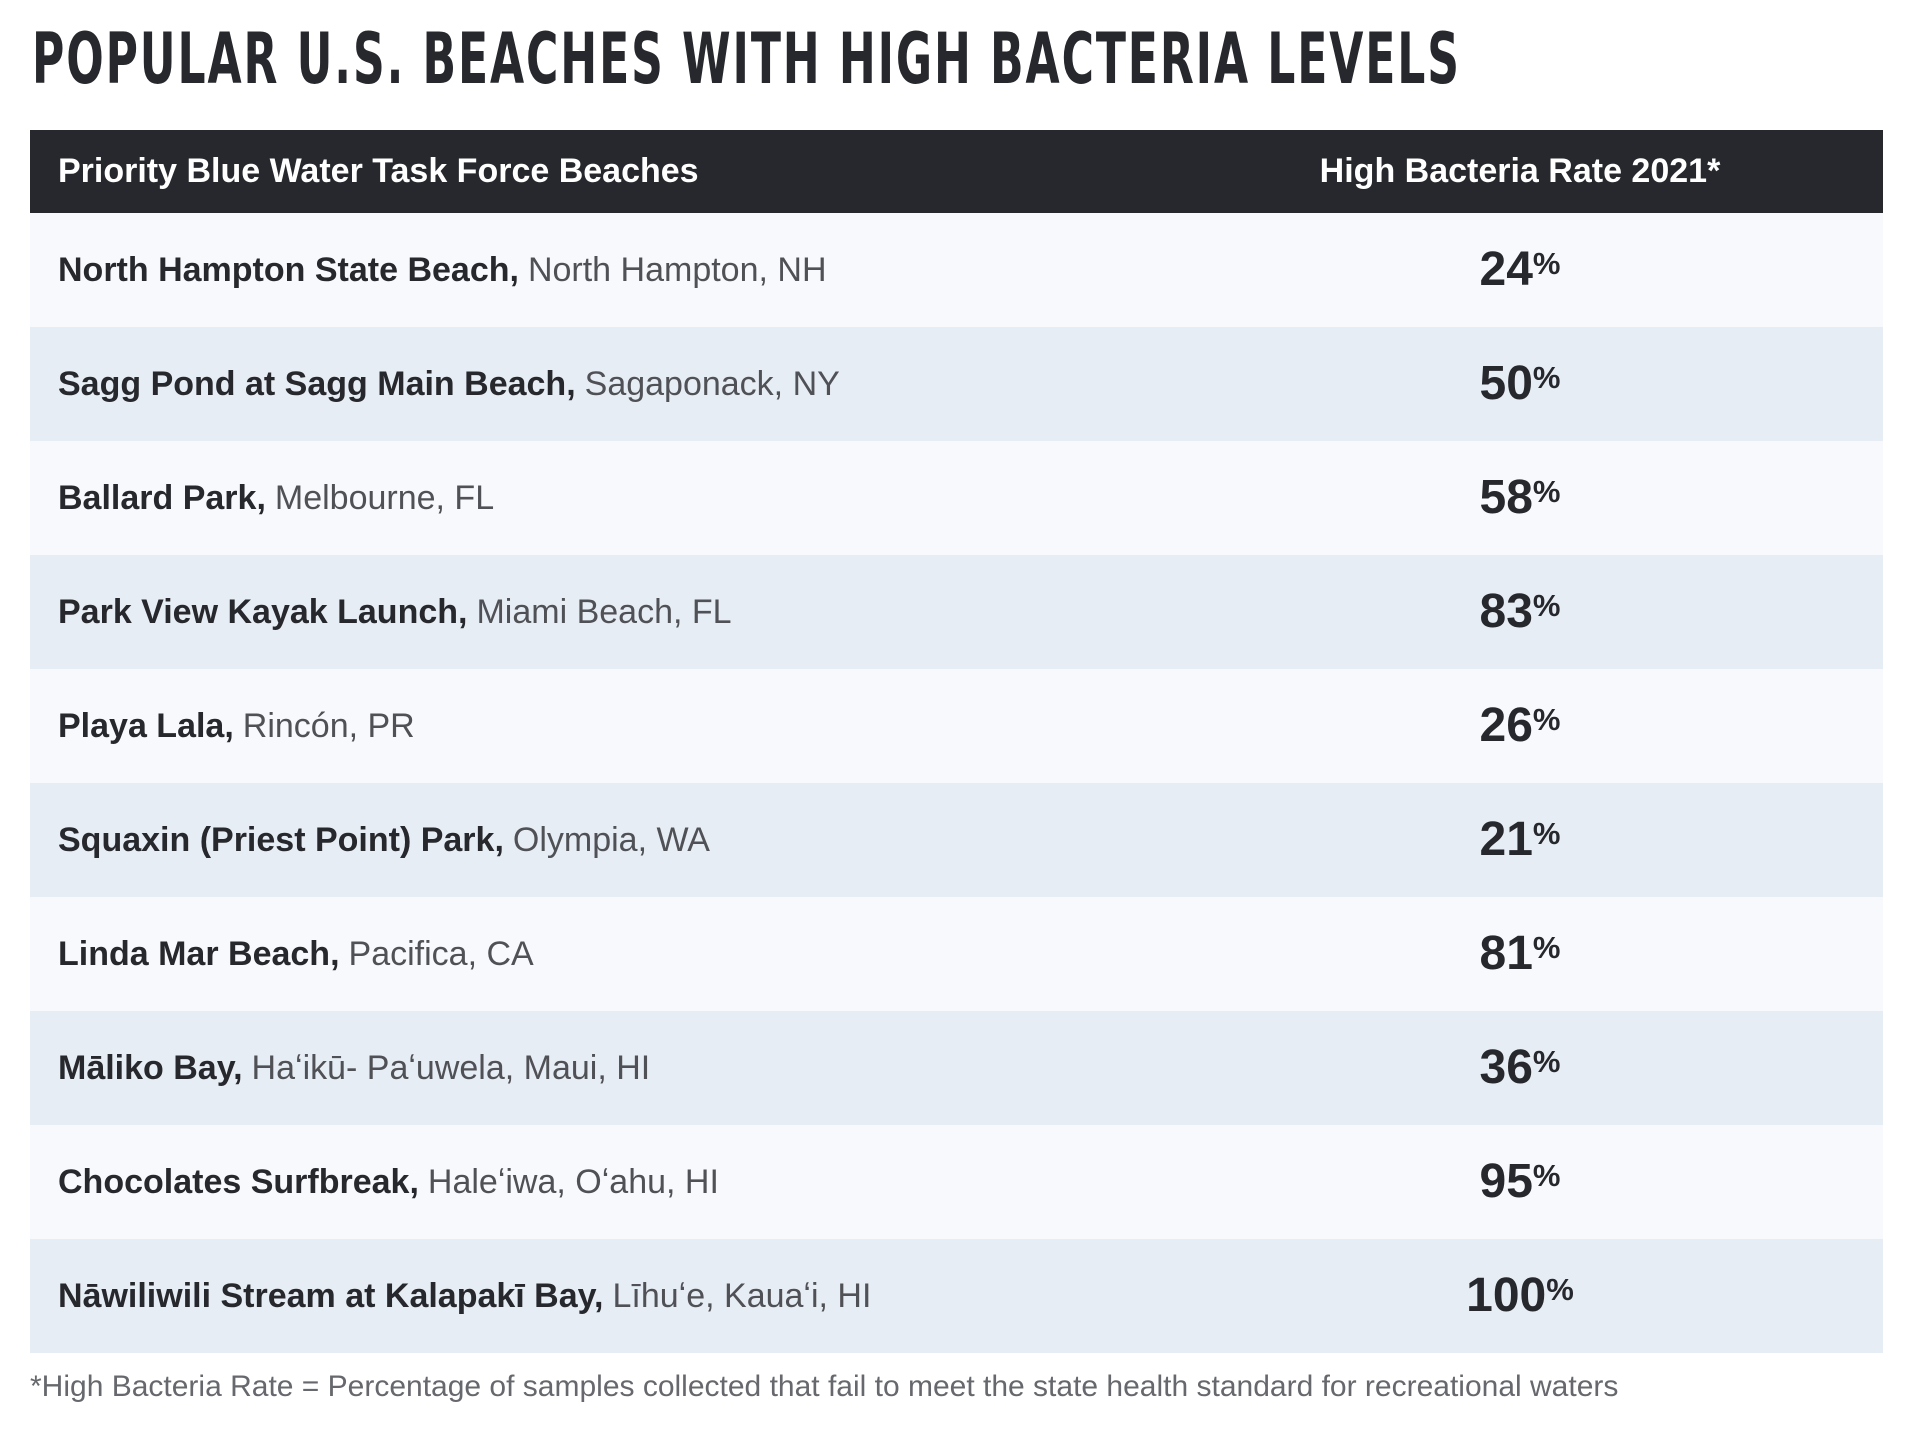 The height and width of the screenshot is (1440, 1920). I want to click on rate-value: 21, so click(1506, 839).